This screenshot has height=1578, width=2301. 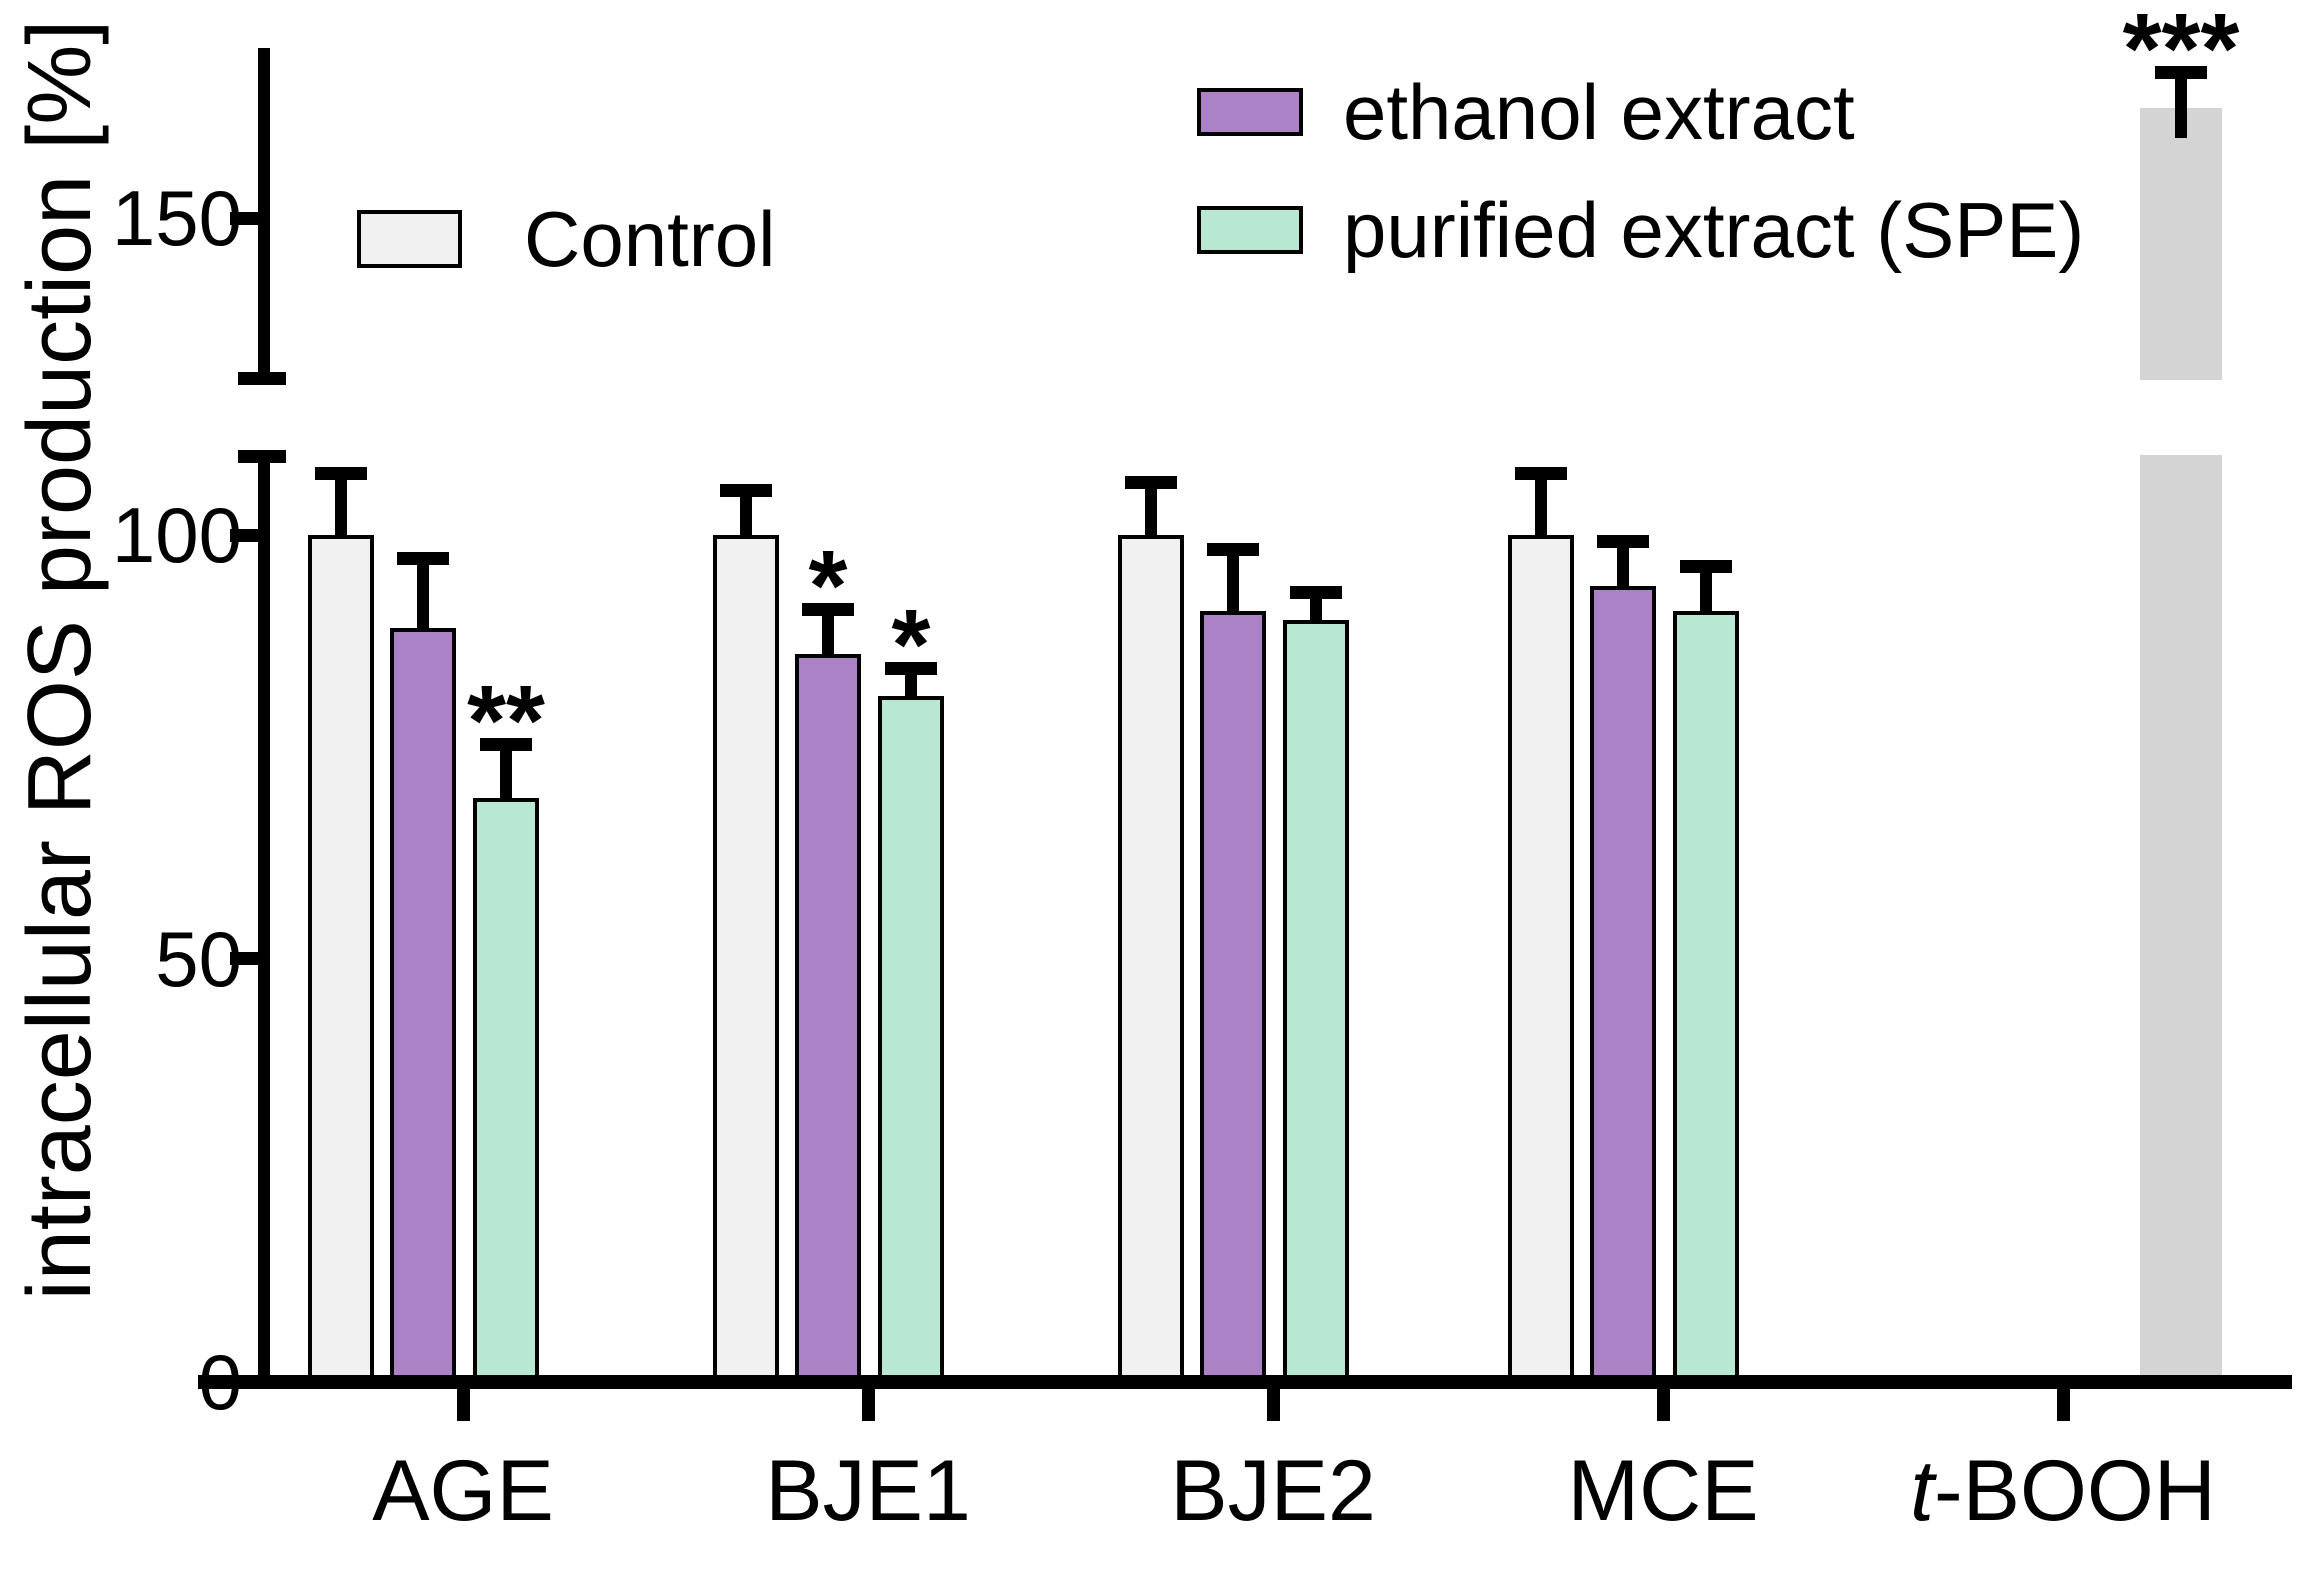 I want to click on bar-BJE2-ethanol extract, so click(x=1233, y=995).